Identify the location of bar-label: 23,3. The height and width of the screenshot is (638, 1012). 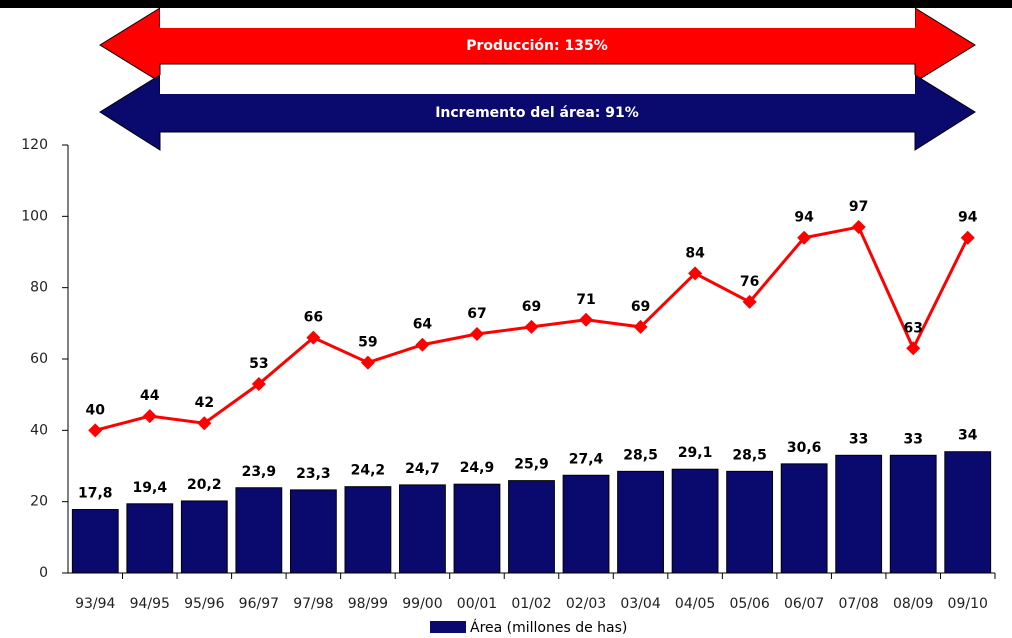
(313, 474).